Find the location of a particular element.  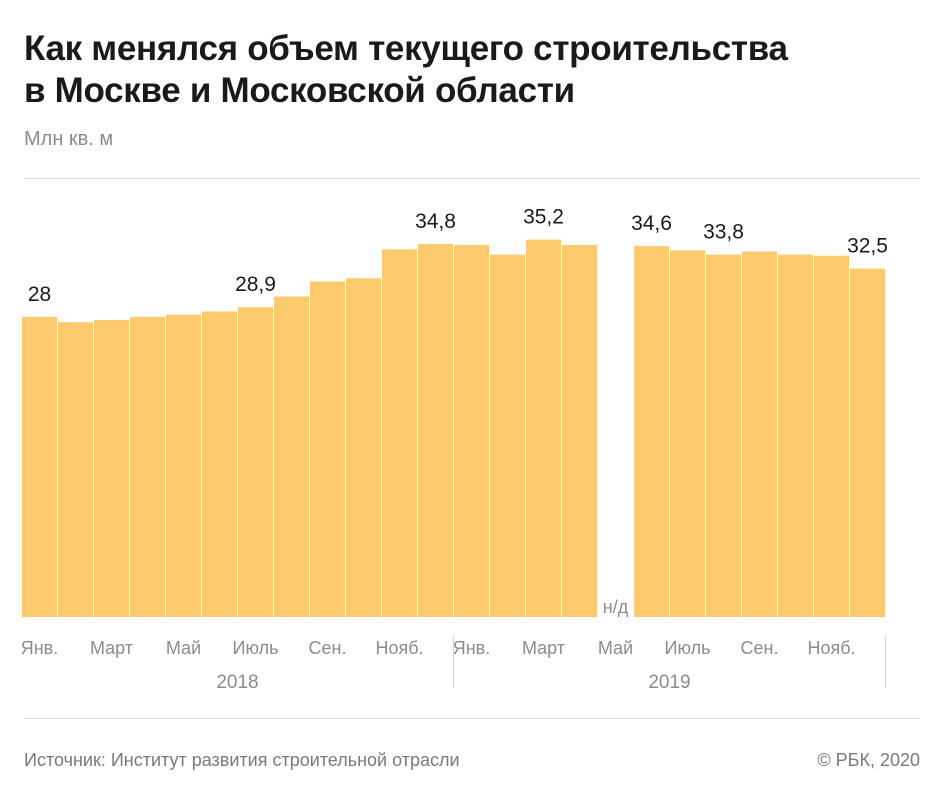

value-label-2019-08: 33,8 is located at coordinates (723, 232).